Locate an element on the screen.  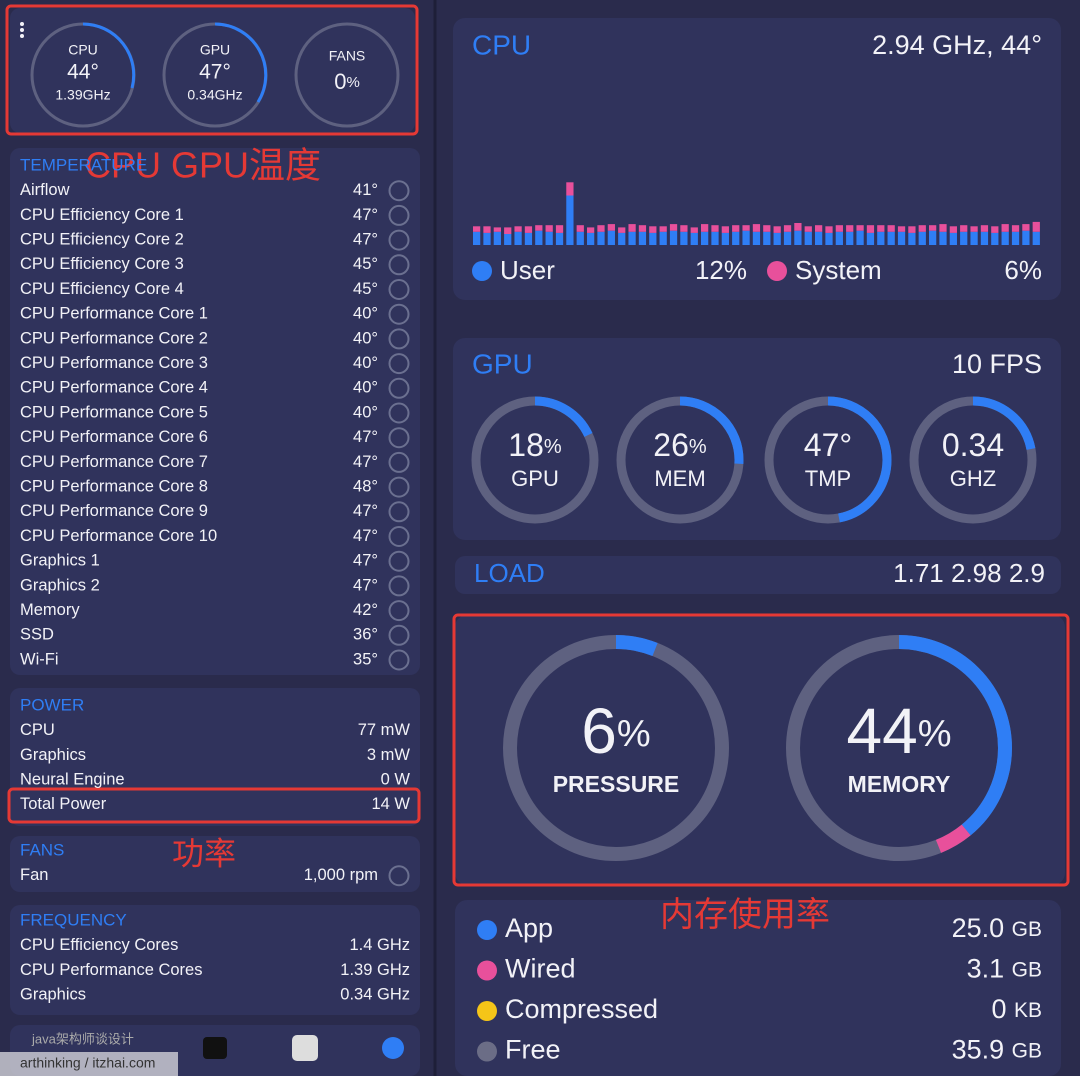
panel-title: CPU is located at coordinates (501, 44).